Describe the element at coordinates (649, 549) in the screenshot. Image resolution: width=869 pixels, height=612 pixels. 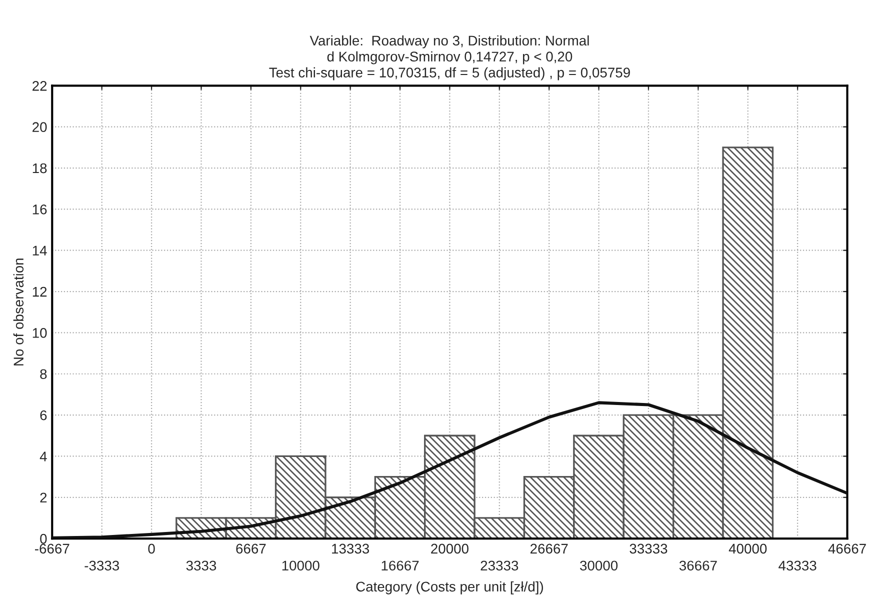
I see `x-tick-label: 33333` at that location.